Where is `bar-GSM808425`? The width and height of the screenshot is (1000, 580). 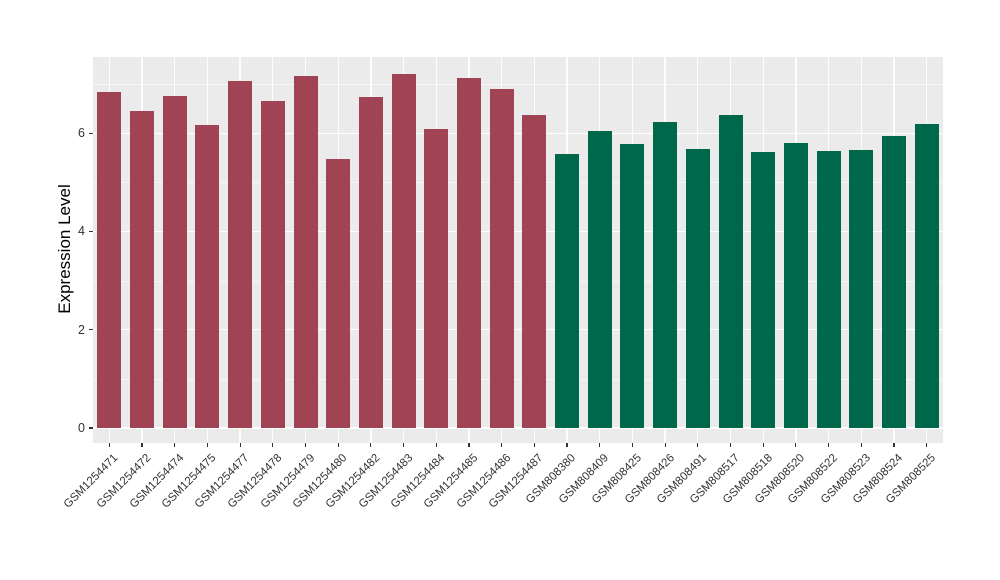
bar-GSM808425 is located at coordinates (632, 286).